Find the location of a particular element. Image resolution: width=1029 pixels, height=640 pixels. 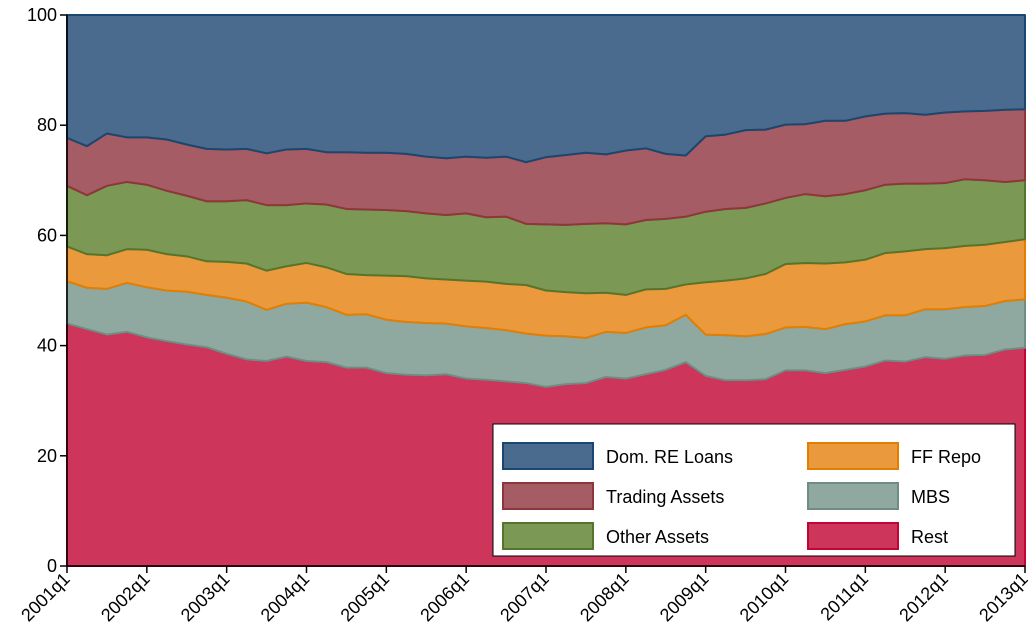

x-tick-label: 2004q1 is located at coordinates (285, 597).